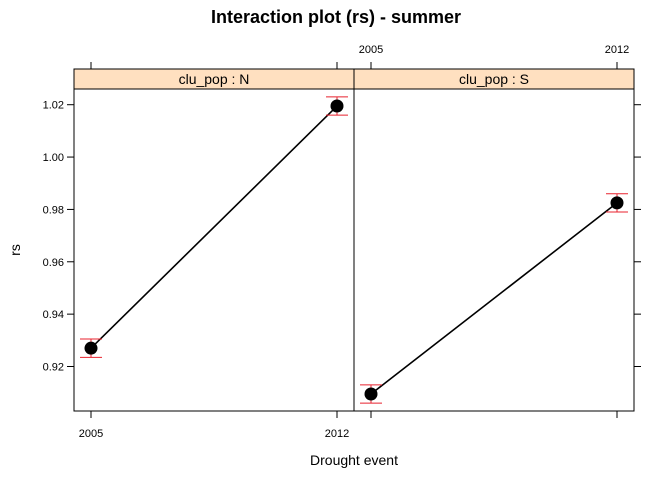  I want to click on strip-label: clu_pop : S, so click(494, 79).